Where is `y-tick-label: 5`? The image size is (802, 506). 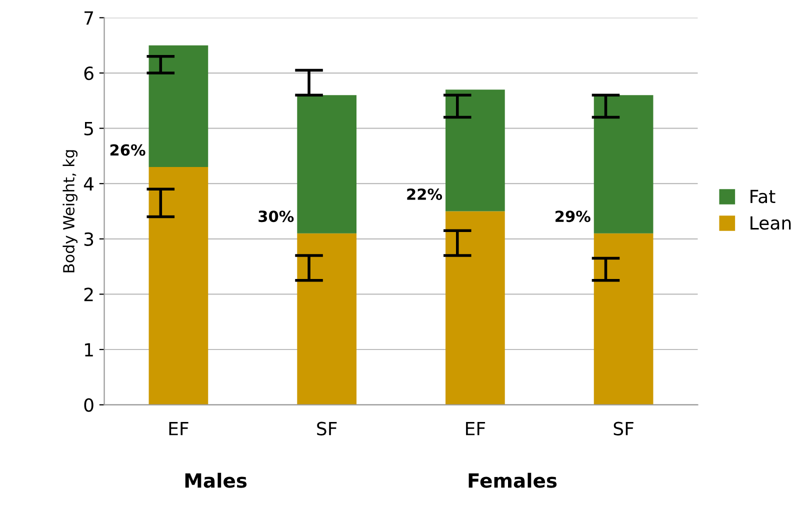 y-tick-label: 5 is located at coordinates (88, 129).